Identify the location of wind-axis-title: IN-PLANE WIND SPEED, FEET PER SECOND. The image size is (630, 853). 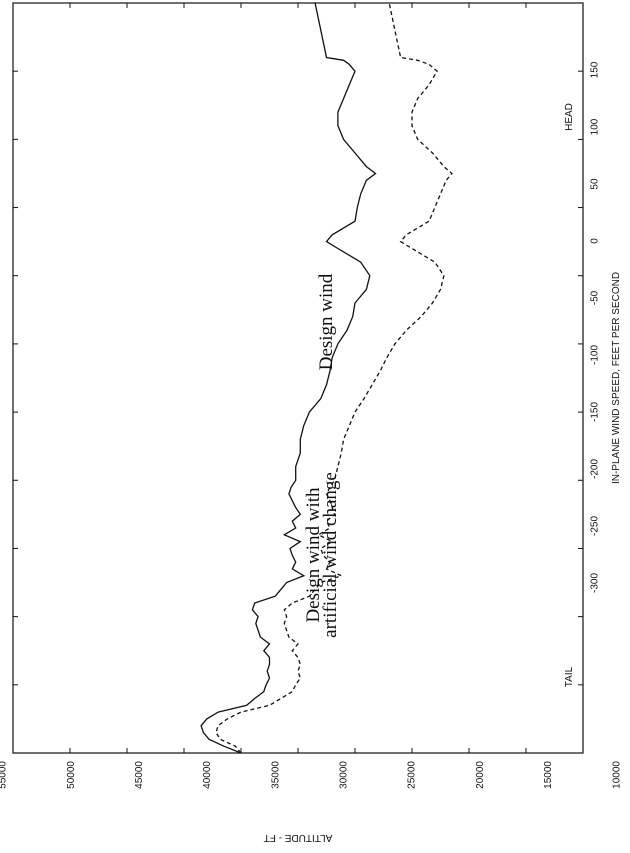
(616, 378).